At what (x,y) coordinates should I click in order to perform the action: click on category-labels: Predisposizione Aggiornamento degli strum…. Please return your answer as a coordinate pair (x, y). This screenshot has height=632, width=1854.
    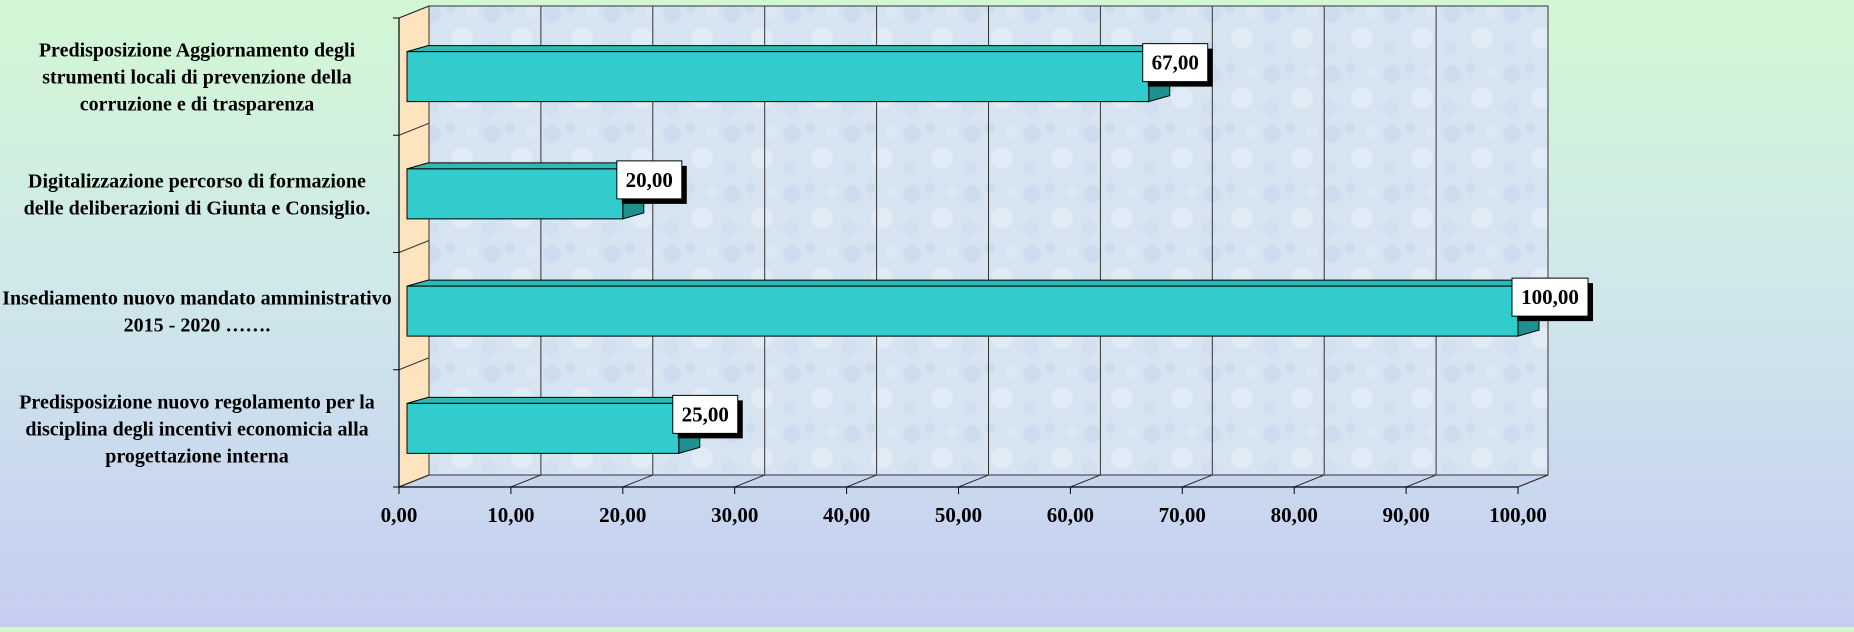
    Looking at the image, I should click on (196, 254).